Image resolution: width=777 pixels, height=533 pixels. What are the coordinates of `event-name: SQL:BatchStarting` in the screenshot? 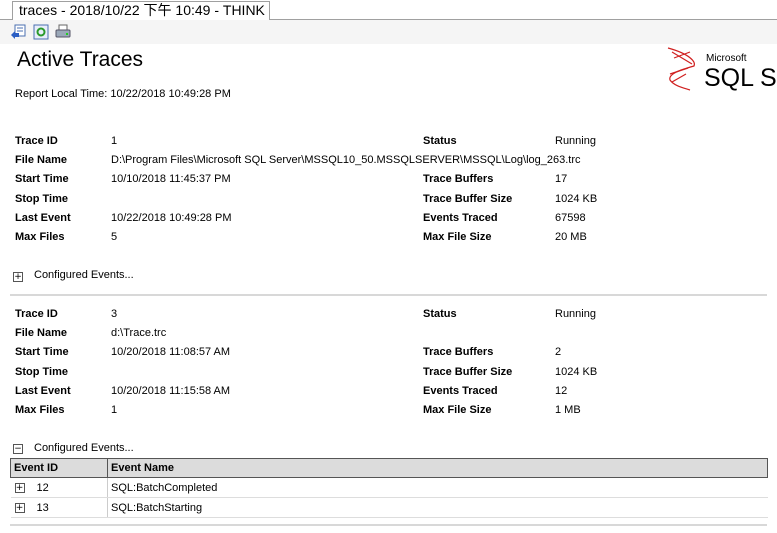 It's located at (437, 507).